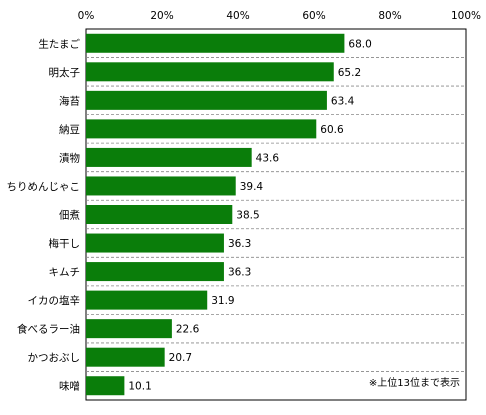 The width and height of the screenshot is (486, 415). Describe the element at coordinates (222, 301) in the screenshot. I see `value-label: 31.9` at that location.